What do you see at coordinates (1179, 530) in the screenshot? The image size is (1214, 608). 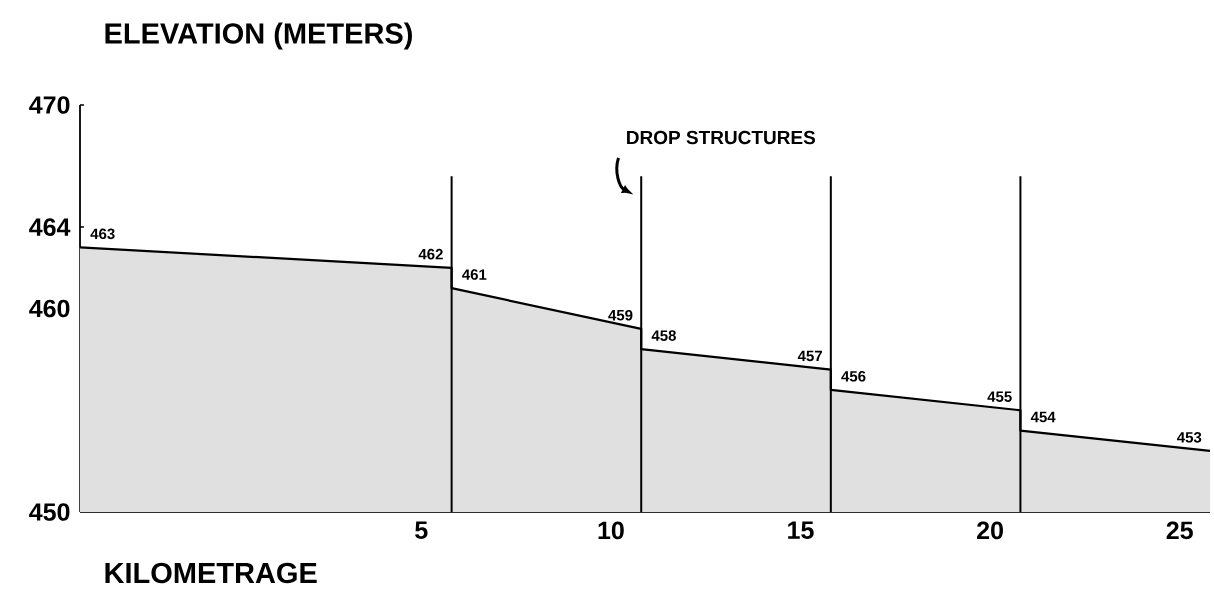 I see `x-tick-label: 25` at bounding box center [1179, 530].